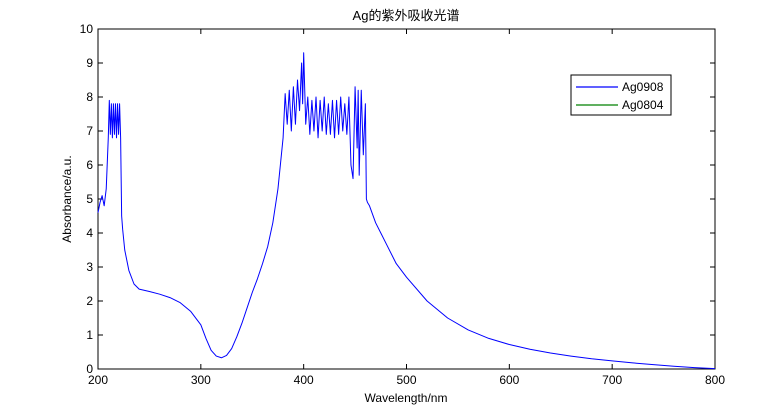  I want to click on y-tick-label: 10, so click(87, 29).